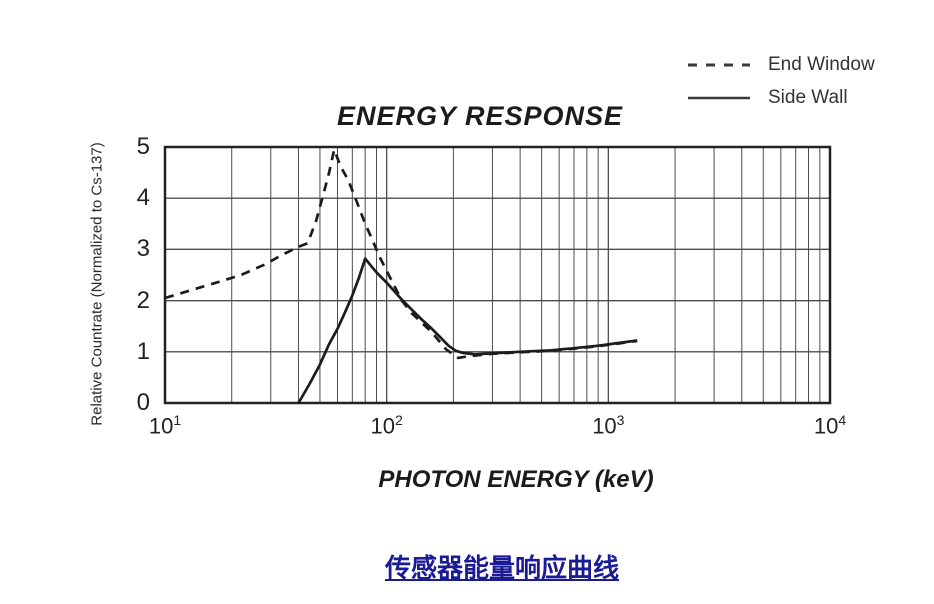 This screenshot has width=934, height=604. I want to click on legend-label-end-window: End Window, so click(821, 64).